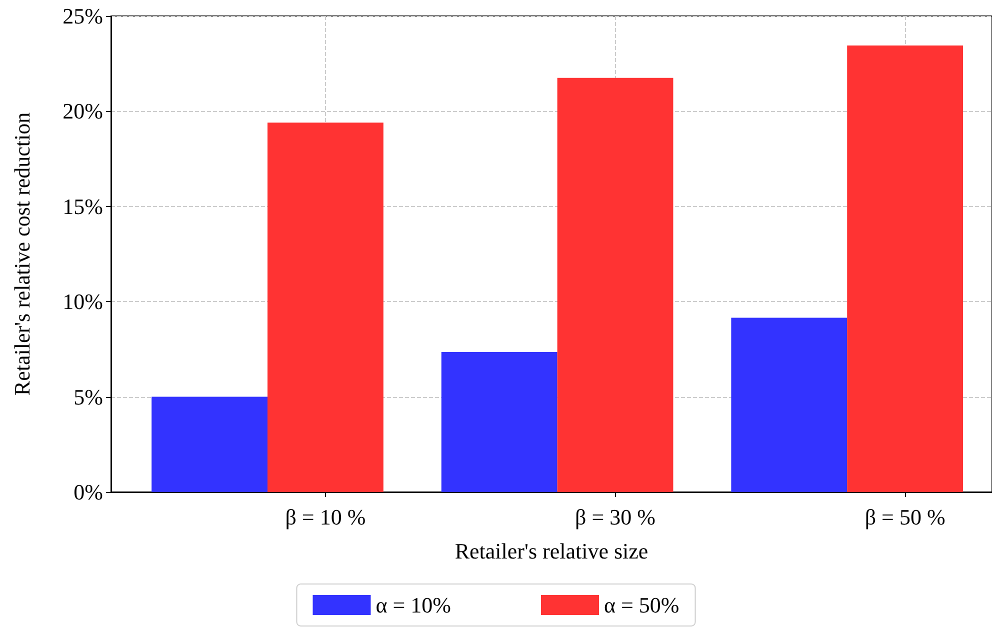  Describe the element at coordinates (82, 16) in the screenshot. I see `y-tick-label: 25%` at that location.